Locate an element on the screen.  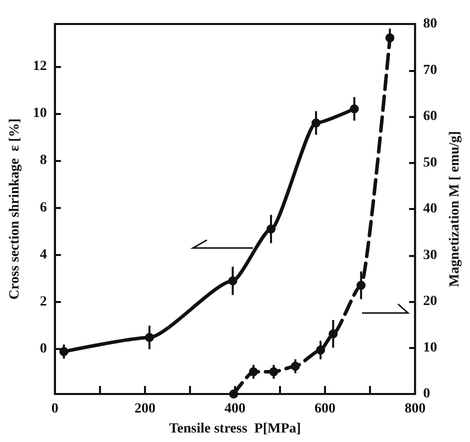
y2-tick-label: 20 is located at coordinates (430, 301).